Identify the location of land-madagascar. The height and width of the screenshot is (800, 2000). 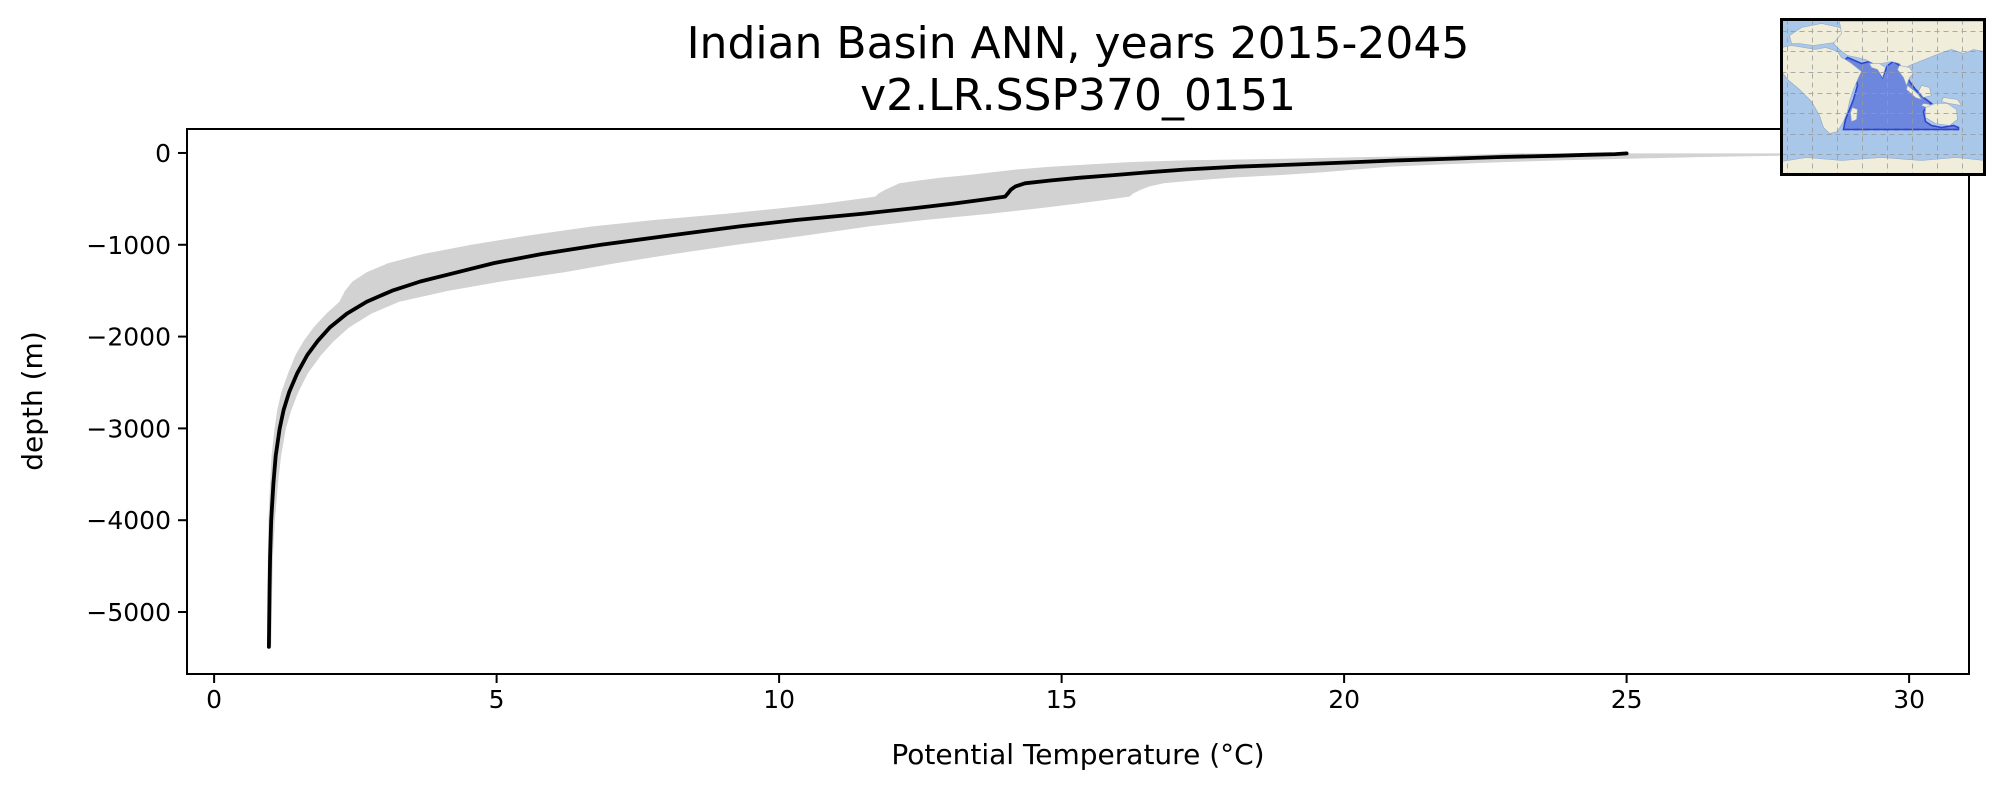
(1854, 114).